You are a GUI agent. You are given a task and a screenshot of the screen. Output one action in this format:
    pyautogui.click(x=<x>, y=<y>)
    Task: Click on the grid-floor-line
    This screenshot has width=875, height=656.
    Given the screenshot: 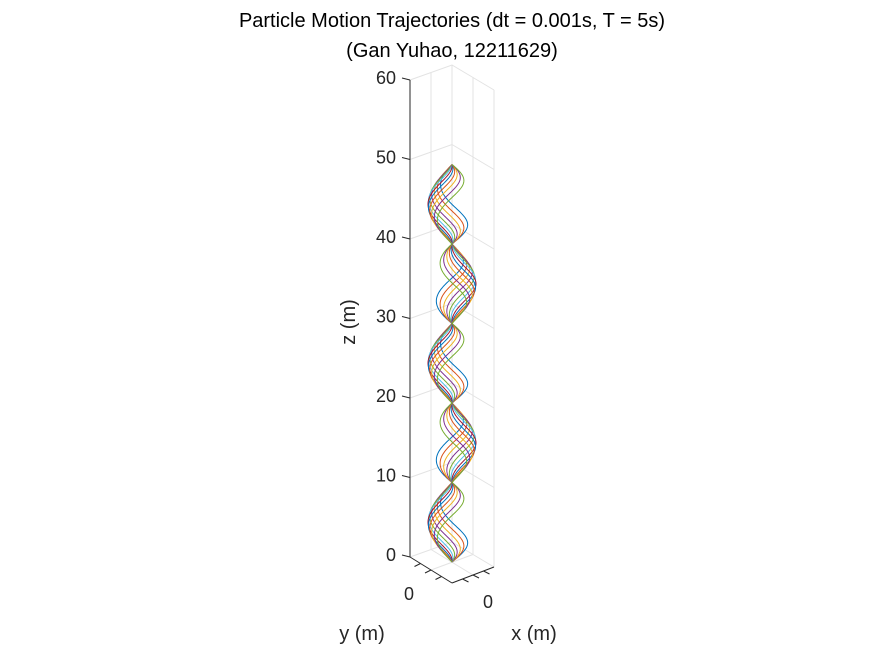 What is the action you would take?
    pyautogui.click(x=452, y=562)
    